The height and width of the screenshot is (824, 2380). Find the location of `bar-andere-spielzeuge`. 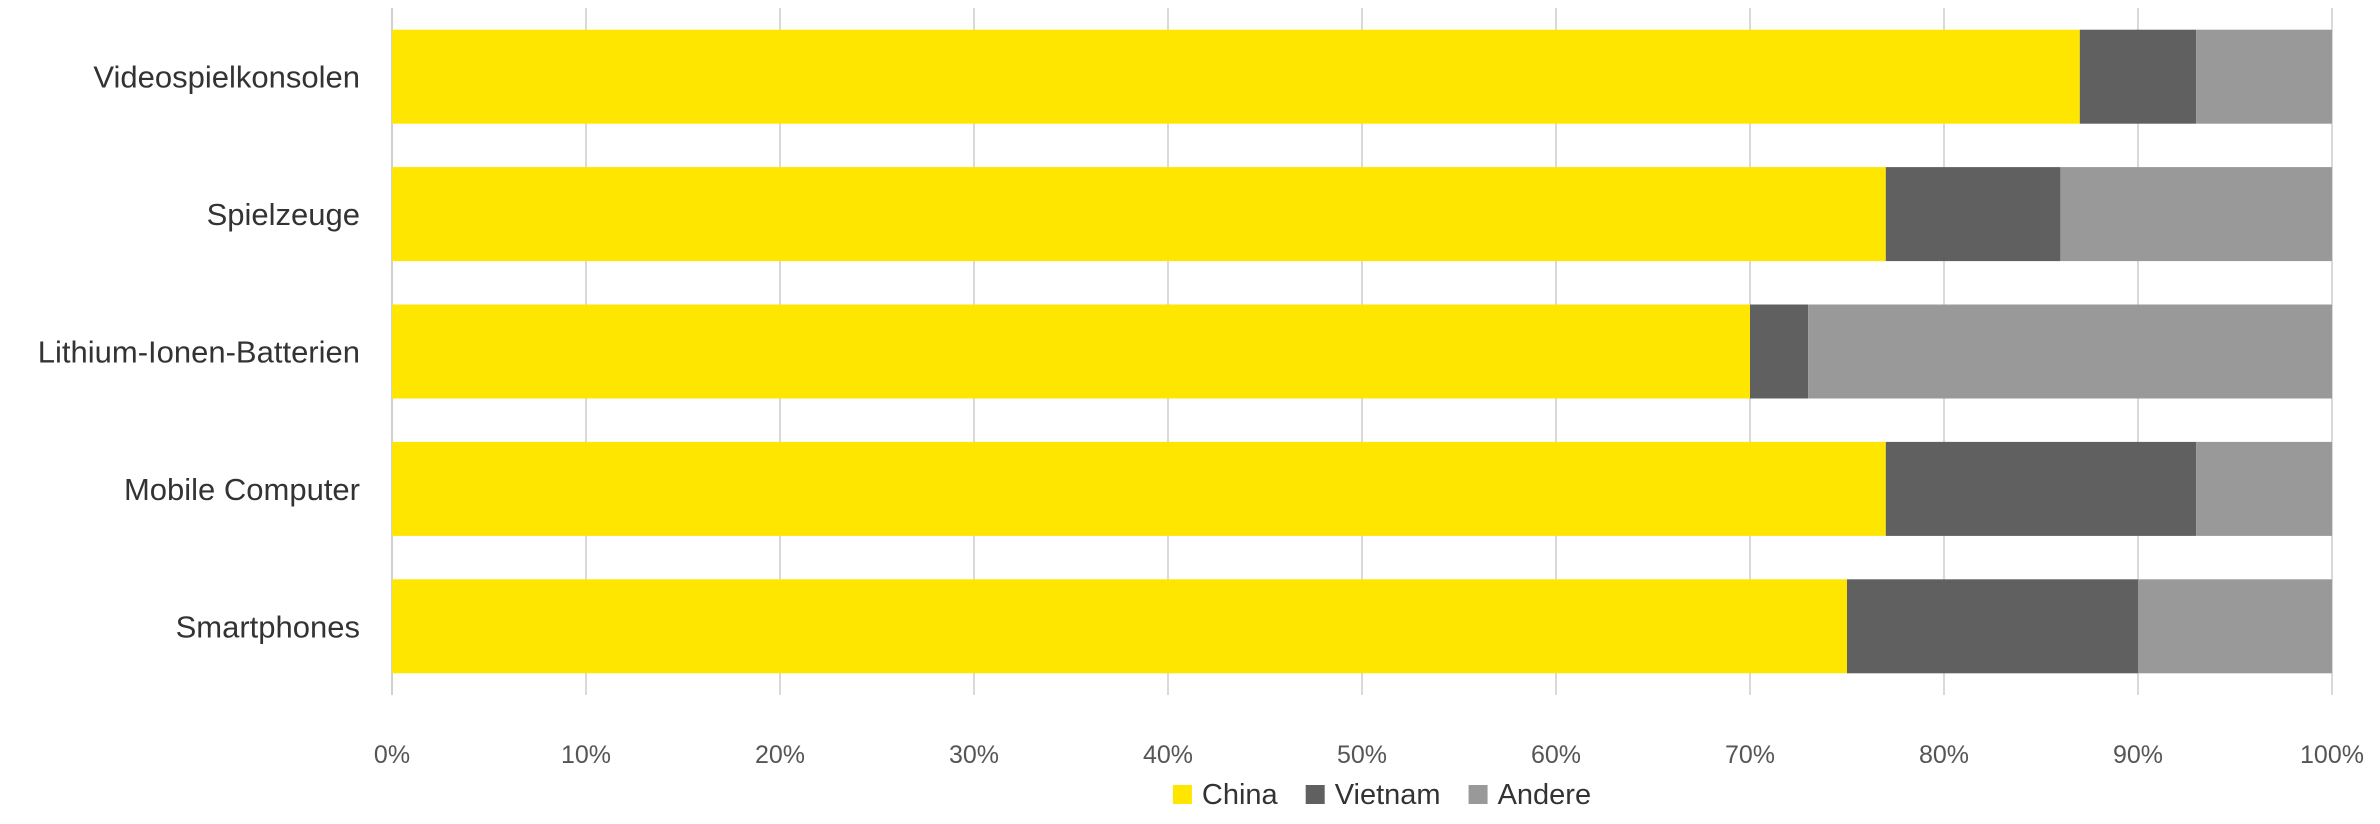

bar-andere-spielzeuge is located at coordinates (2196, 214).